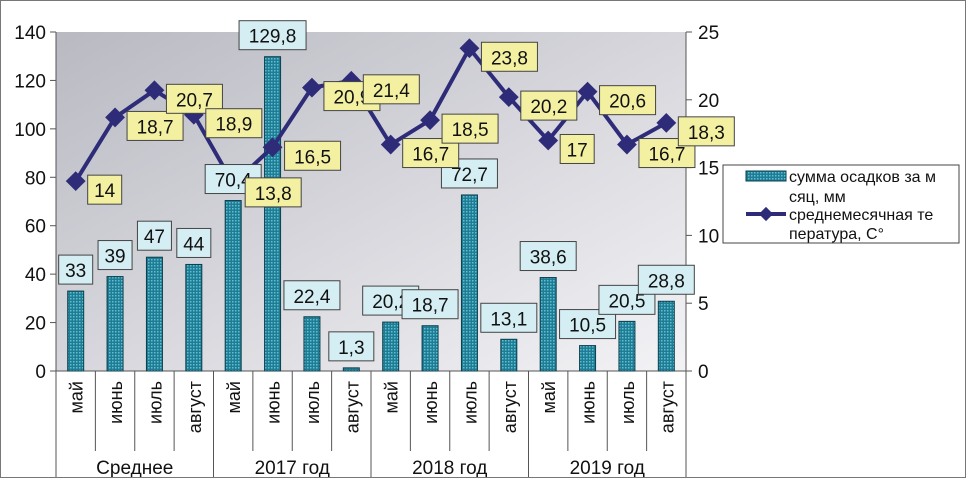  I want to click on precipitation-label: 33, so click(75, 271).